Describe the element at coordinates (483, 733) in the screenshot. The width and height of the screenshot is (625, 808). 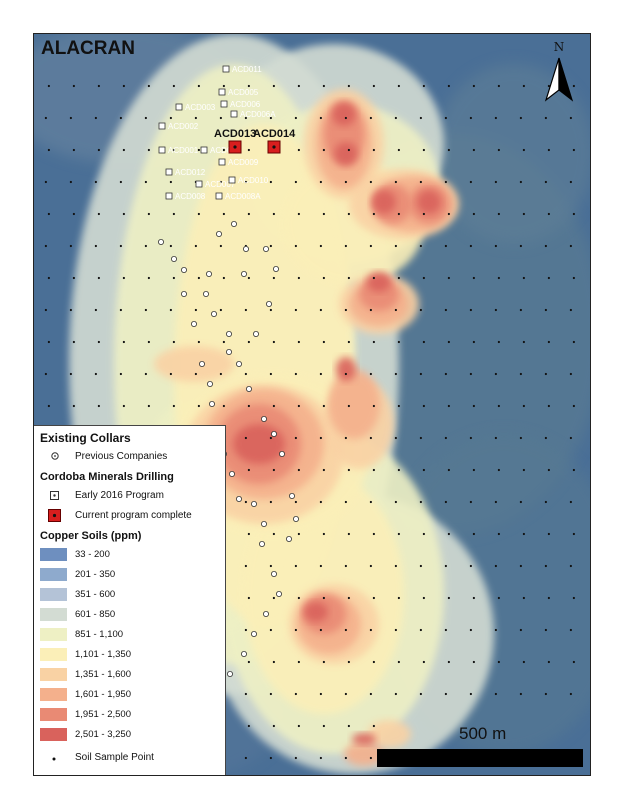
I see `scale-label: 500 m` at that location.